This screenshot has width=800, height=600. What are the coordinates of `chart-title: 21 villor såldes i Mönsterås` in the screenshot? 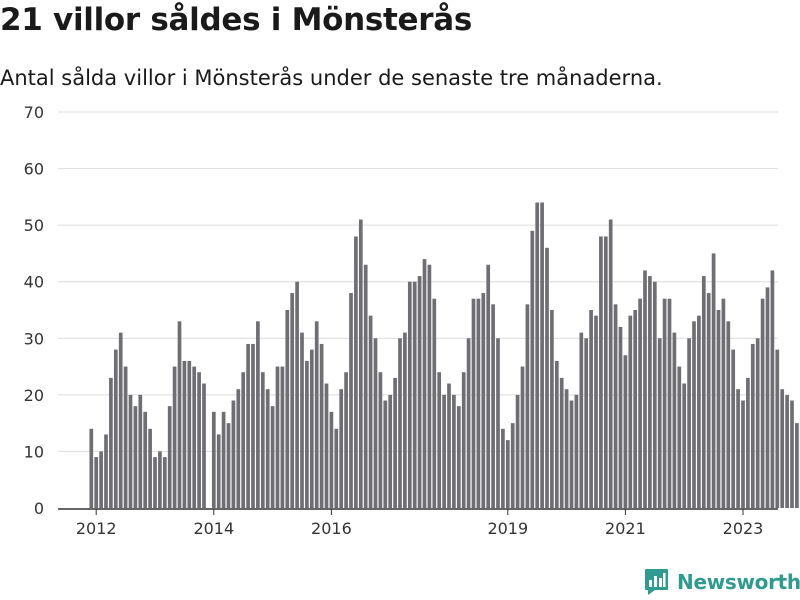 It's located at (236, 20).